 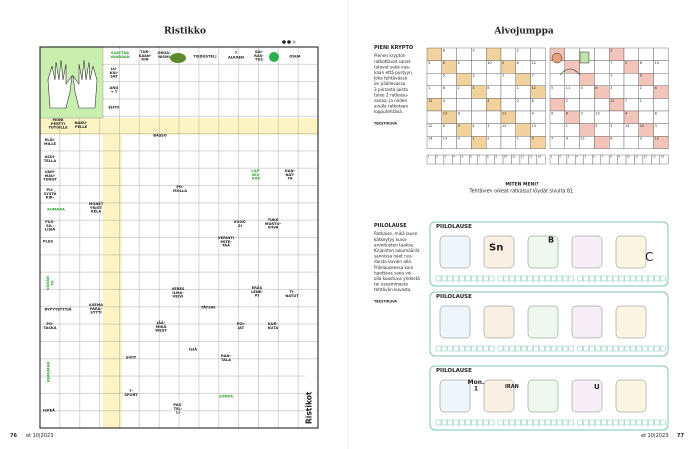 I want to click on cell-number: 7, so click(x=626, y=101).